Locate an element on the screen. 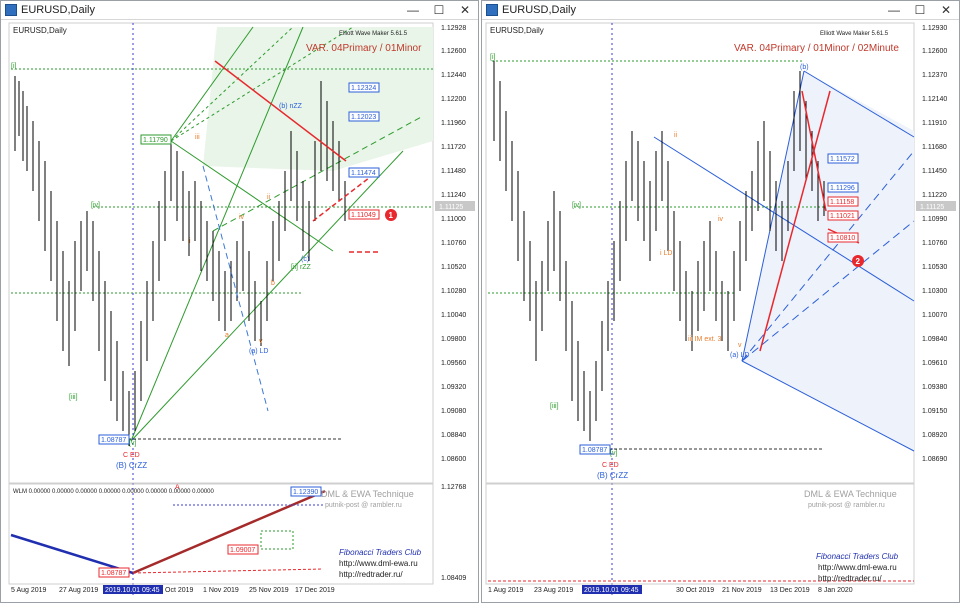 The width and height of the screenshot is (960, 603). svg-text: 5 Aug 2019 is located at coordinates (29, 590).